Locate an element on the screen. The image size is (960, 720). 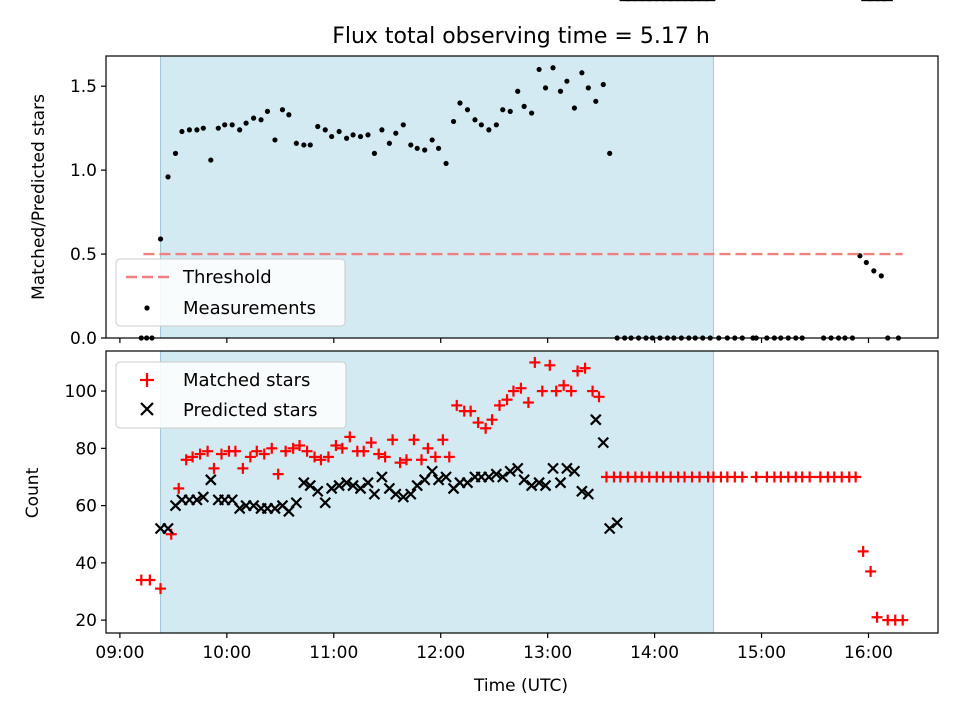
matched-legend-label: Matched stars is located at coordinates (246, 380).